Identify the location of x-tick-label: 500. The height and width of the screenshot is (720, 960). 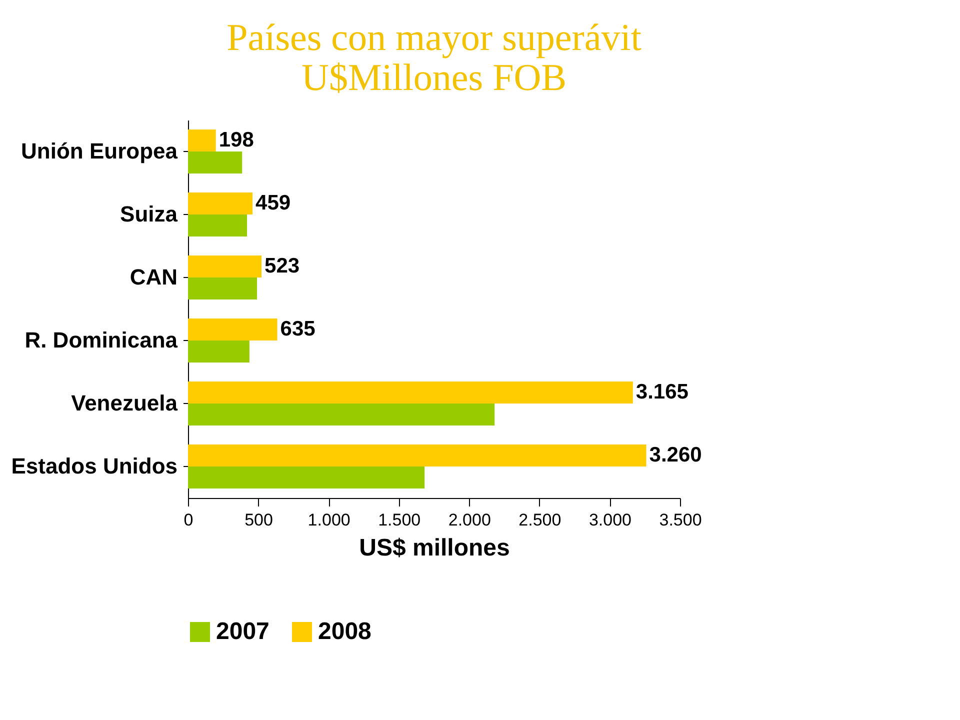
(258, 520).